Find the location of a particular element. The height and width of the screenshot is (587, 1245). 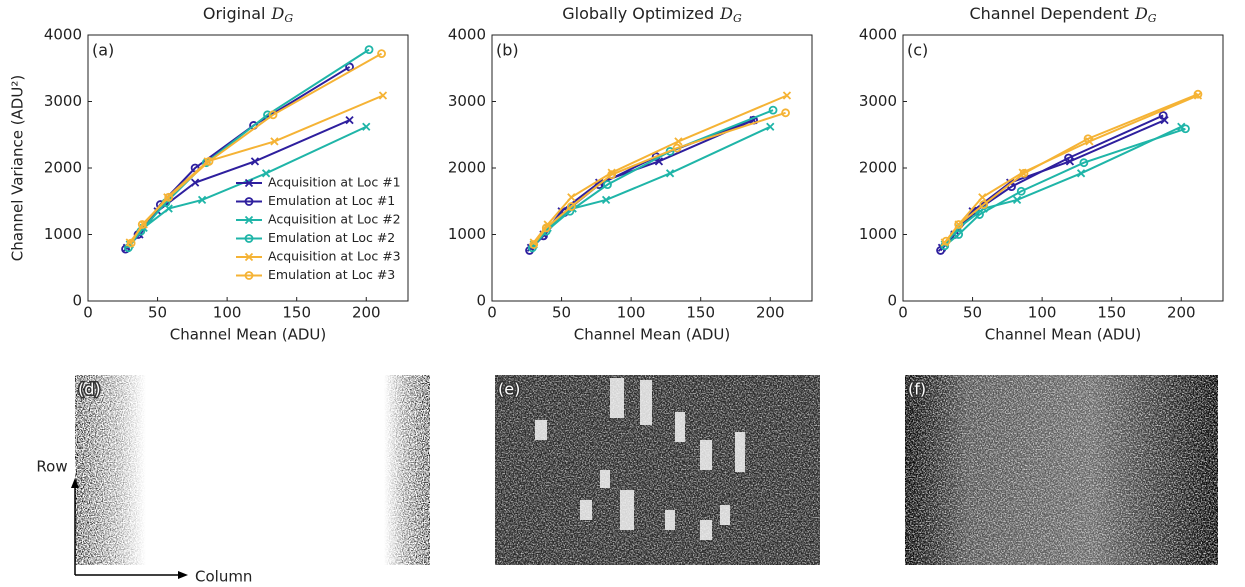

plot-frame is located at coordinates (652, 168).